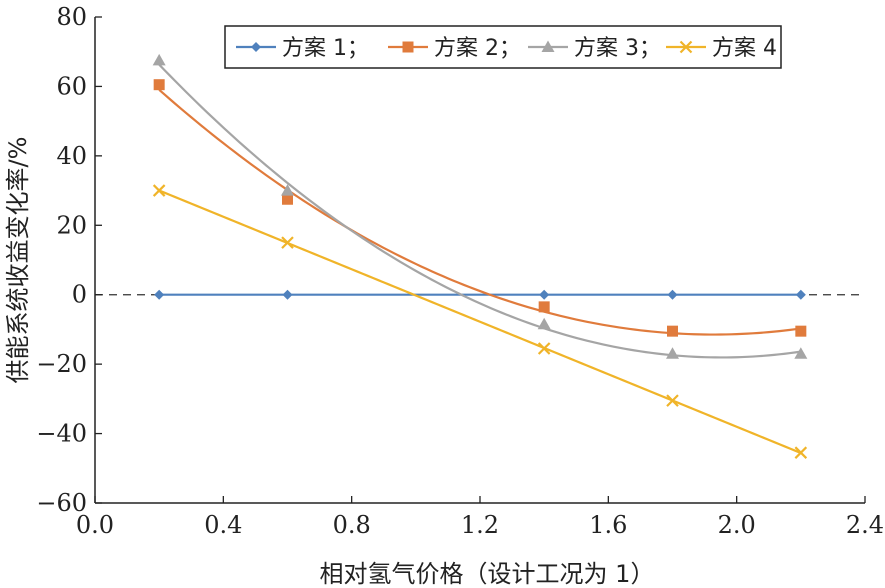 The width and height of the screenshot is (885, 588). I want to click on x-tick-label: 2.0, so click(737, 525).